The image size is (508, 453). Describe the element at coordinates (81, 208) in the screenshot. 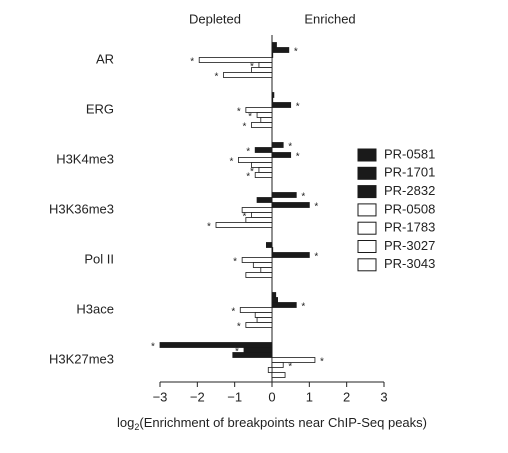

I see `y-tick-label: H3K36me3` at that location.